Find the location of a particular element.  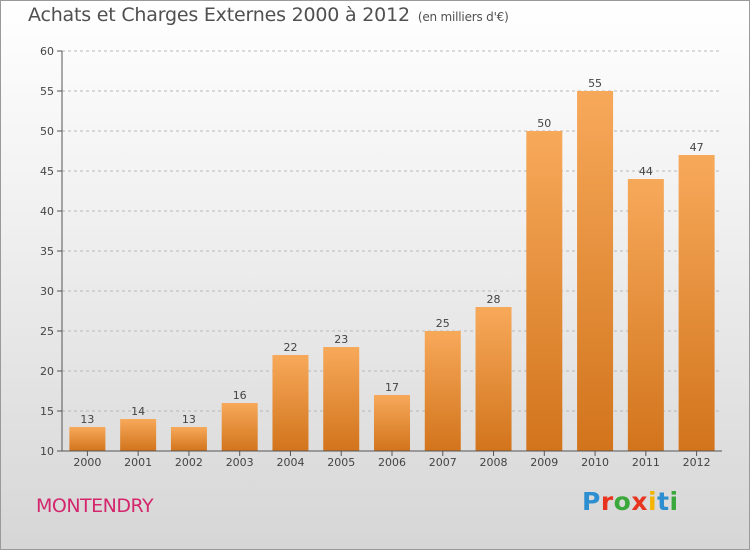

data-label: 50 is located at coordinates (544, 123).